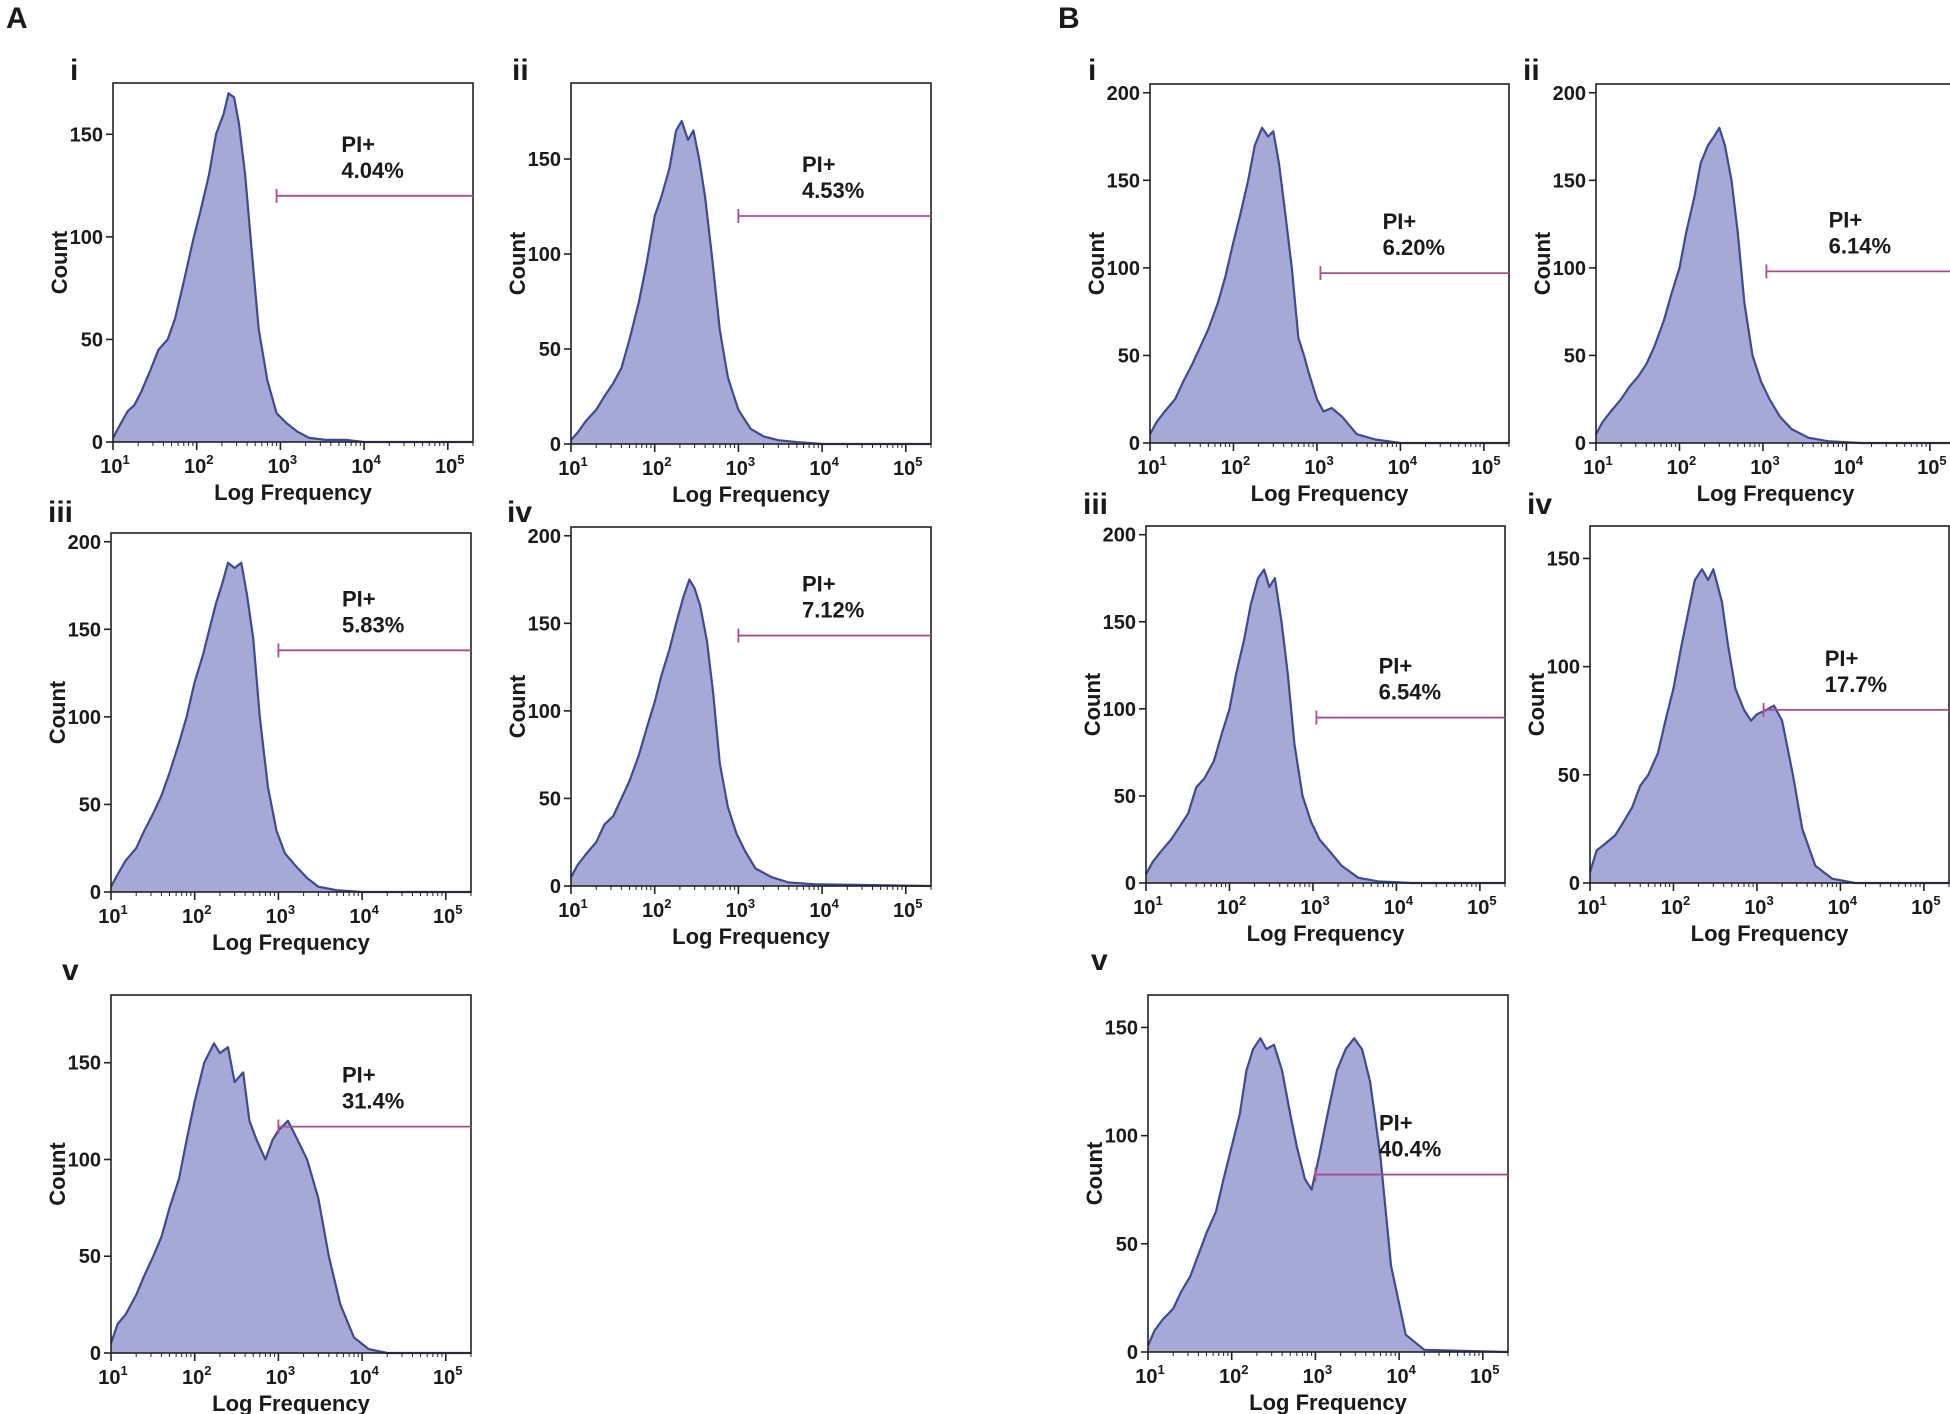  What do you see at coordinates (1410, 692) in the screenshot?
I see `panel-b-iii-gate-percent: 6.54%` at bounding box center [1410, 692].